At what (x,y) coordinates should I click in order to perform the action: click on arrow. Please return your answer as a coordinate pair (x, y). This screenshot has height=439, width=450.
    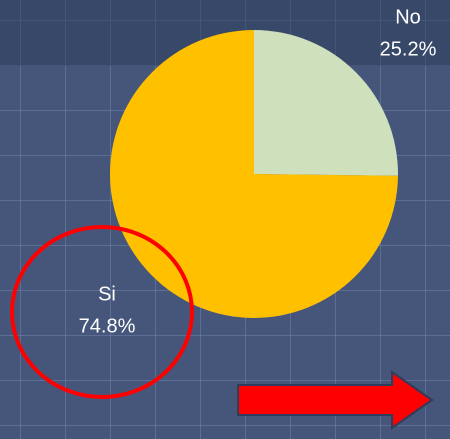
    Looking at the image, I should click on (335, 400).